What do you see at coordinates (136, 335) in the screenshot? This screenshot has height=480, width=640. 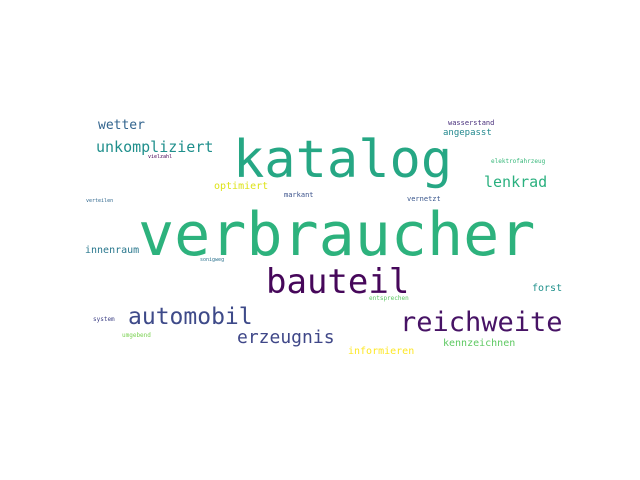 I see `word-umgebend: umgebend` at bounding box center [136, 335].